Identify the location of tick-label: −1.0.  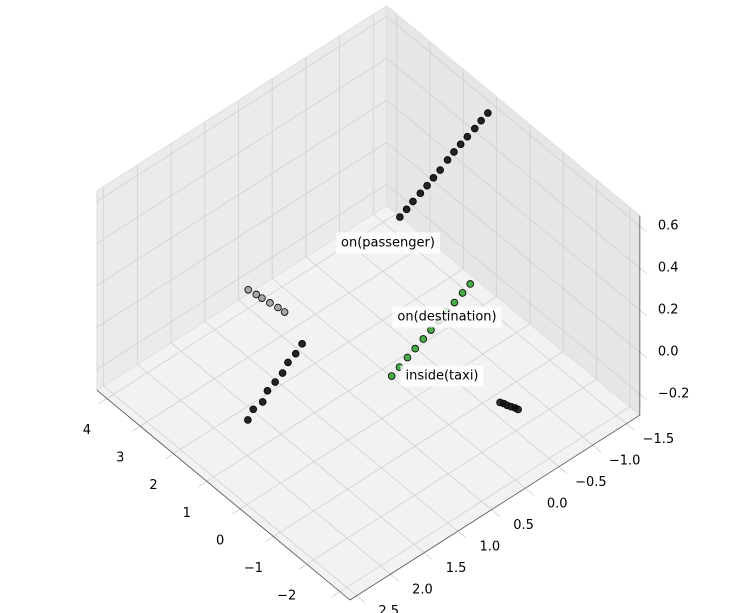
(625, 461).